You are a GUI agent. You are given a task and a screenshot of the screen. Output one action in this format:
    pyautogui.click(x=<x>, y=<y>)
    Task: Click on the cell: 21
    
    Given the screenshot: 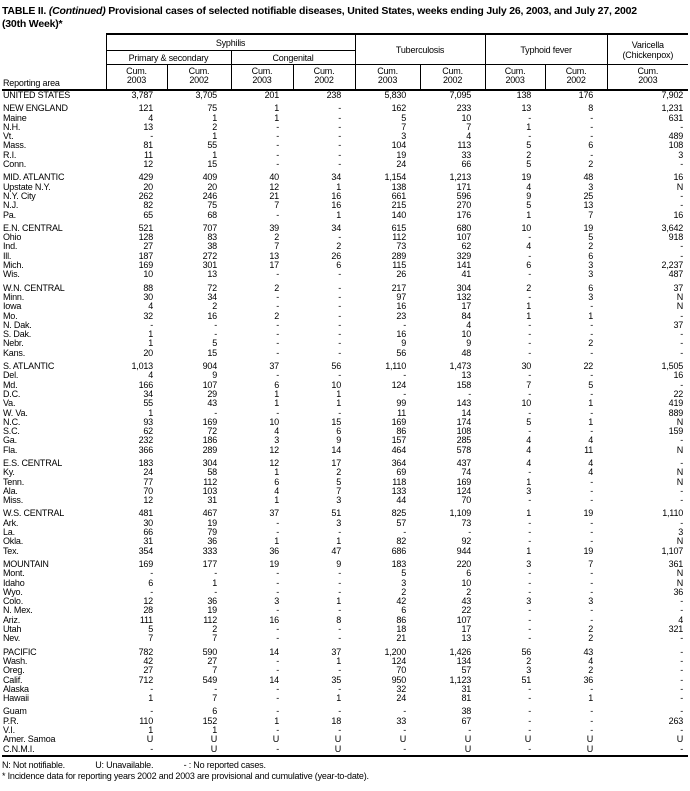 What is the action you would take?
    pyautogui.click(x=274, y=195)
    